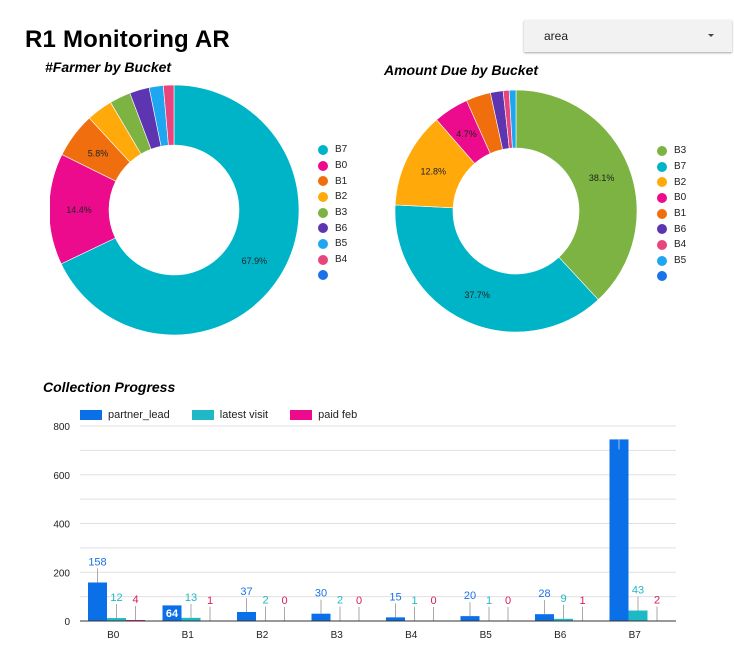  Describe the element at coordinates (337, 635) in the screenshot. I see `x-tick-label: B3` at that location.